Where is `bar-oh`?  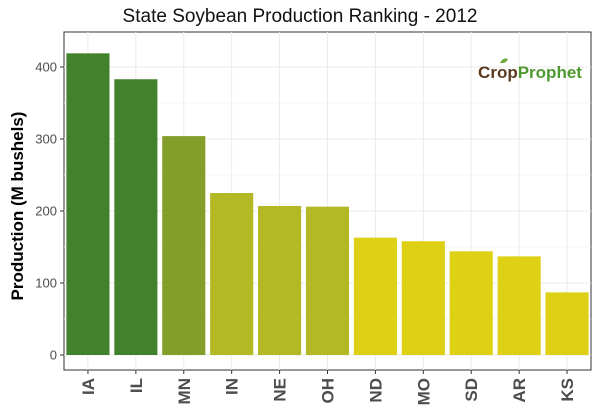
bar-oh is located at coordinates (327, 280).